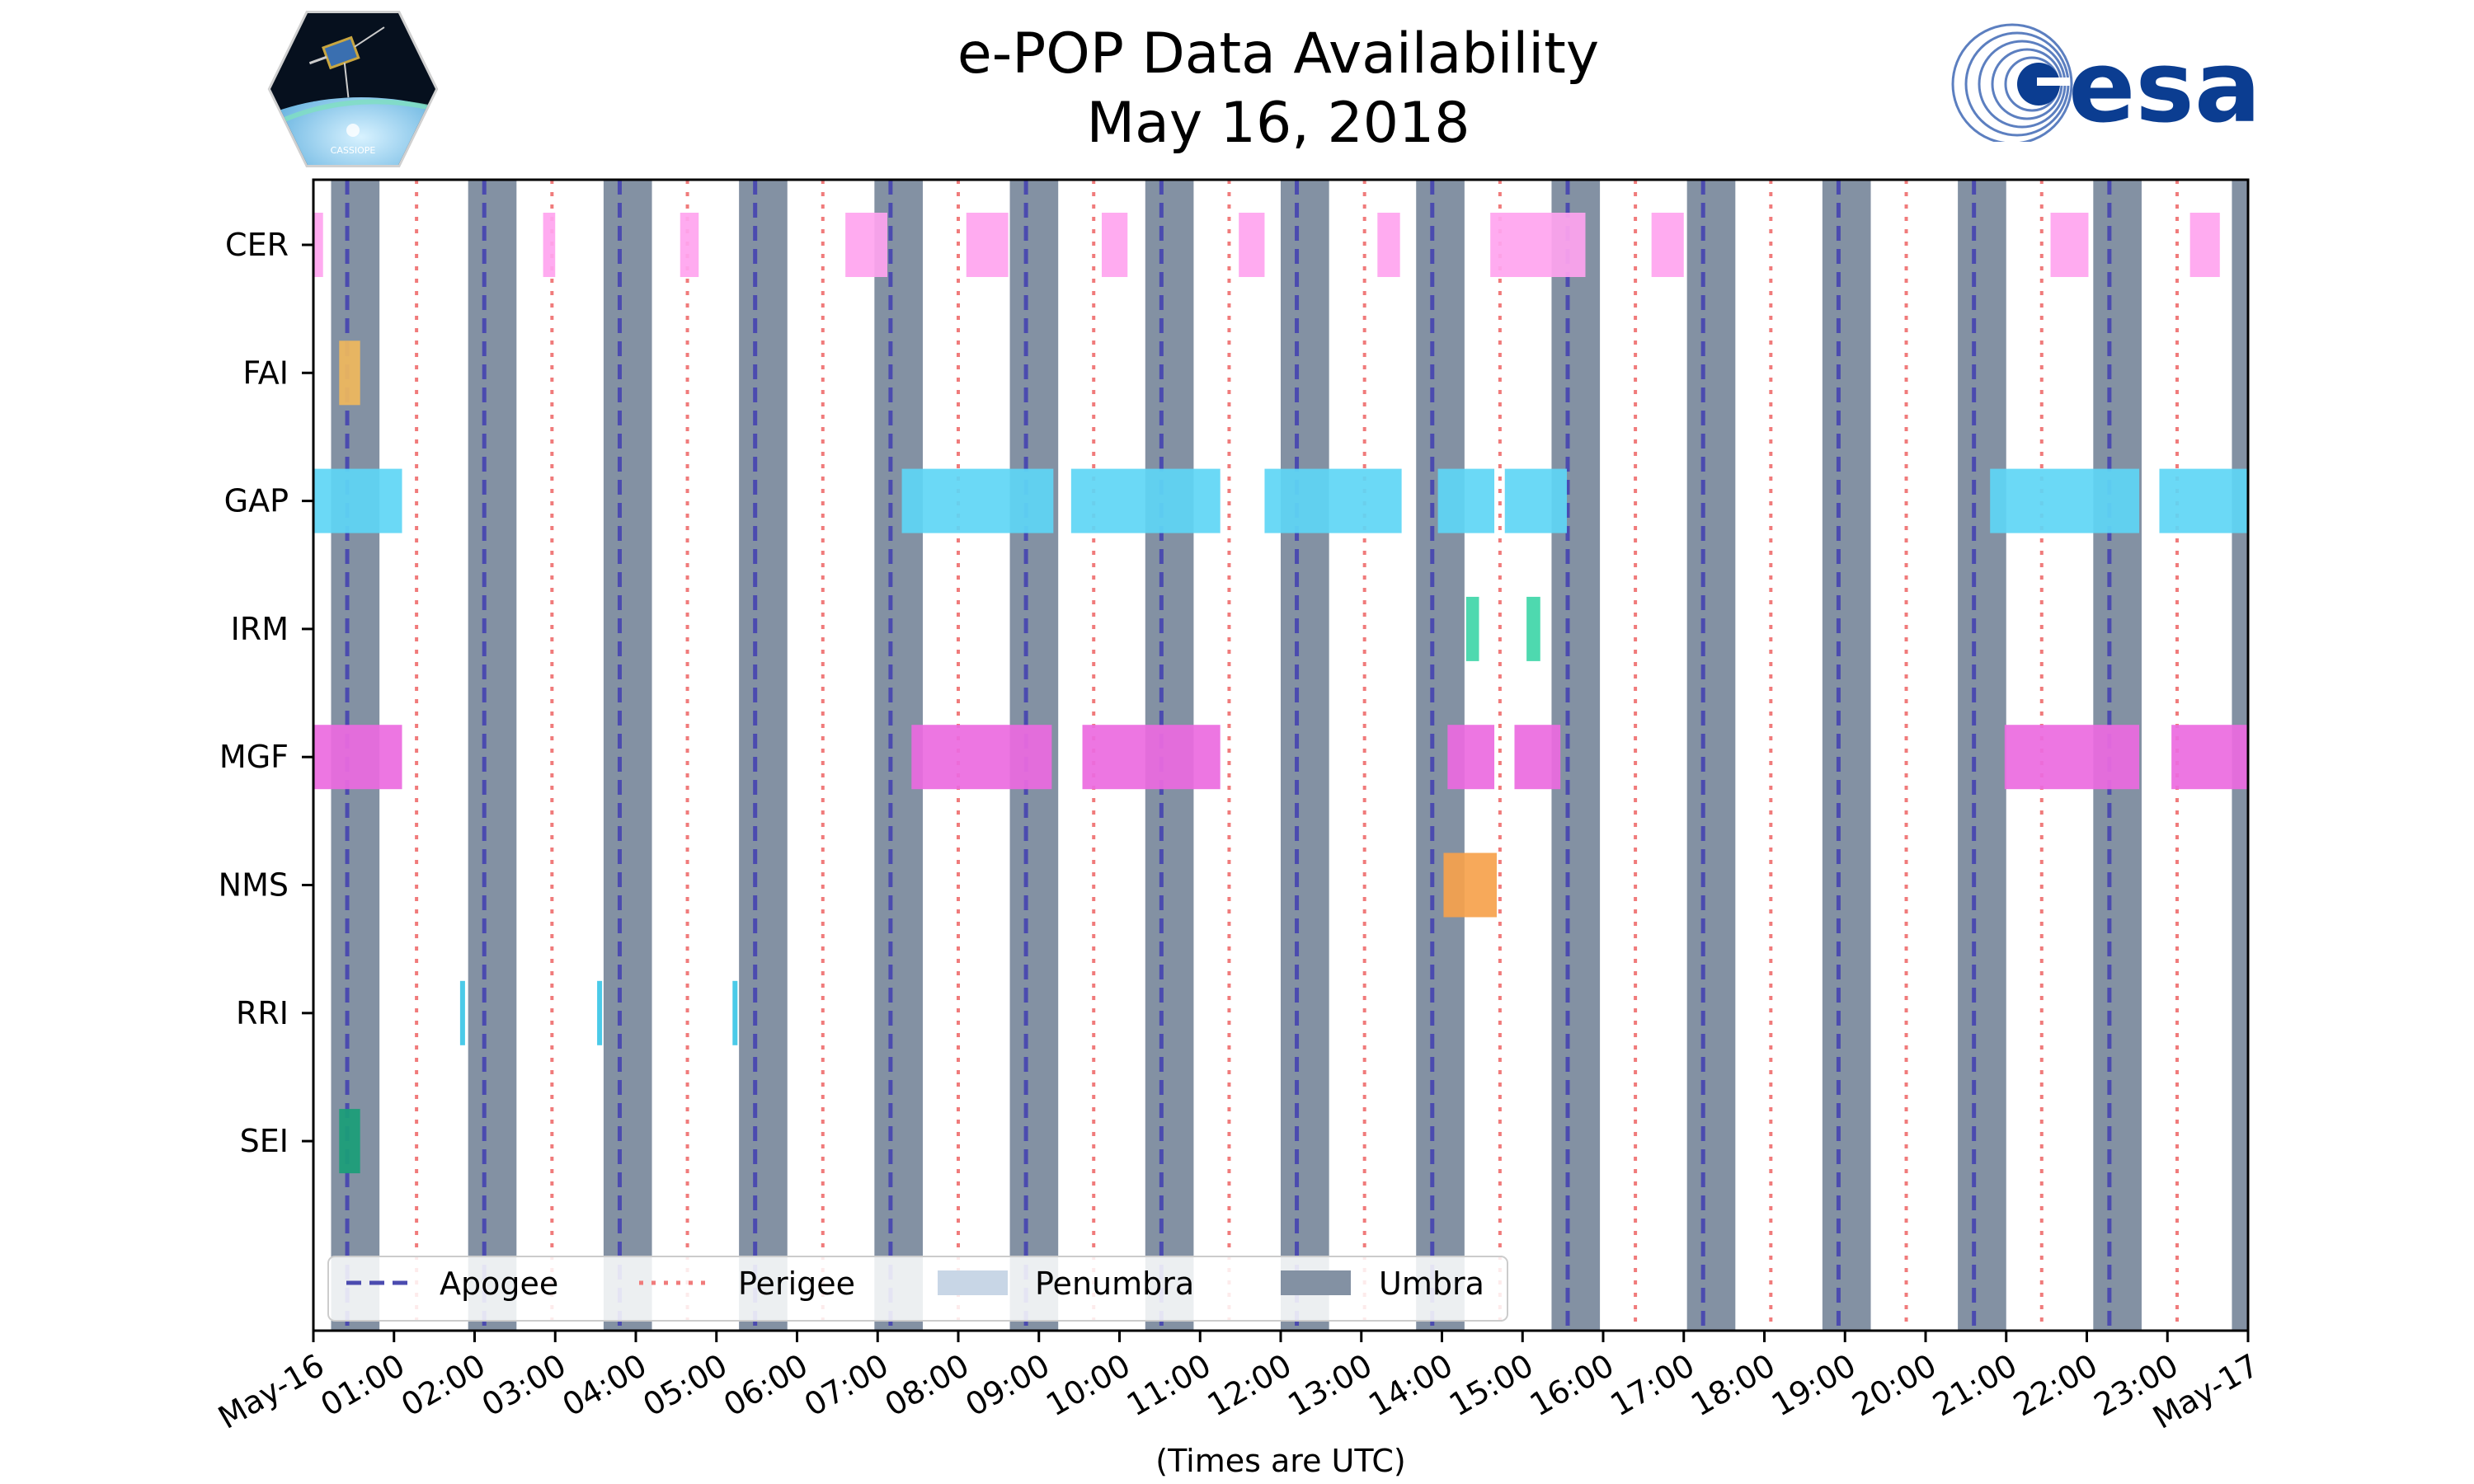 Image resolution: width=2474 pixels, height=1484 pixels. What do you see at coordinates (1410, 1385) in the screenshot?
I see `x-tick-label: 14:00` at bounding box center [1410, 1385].